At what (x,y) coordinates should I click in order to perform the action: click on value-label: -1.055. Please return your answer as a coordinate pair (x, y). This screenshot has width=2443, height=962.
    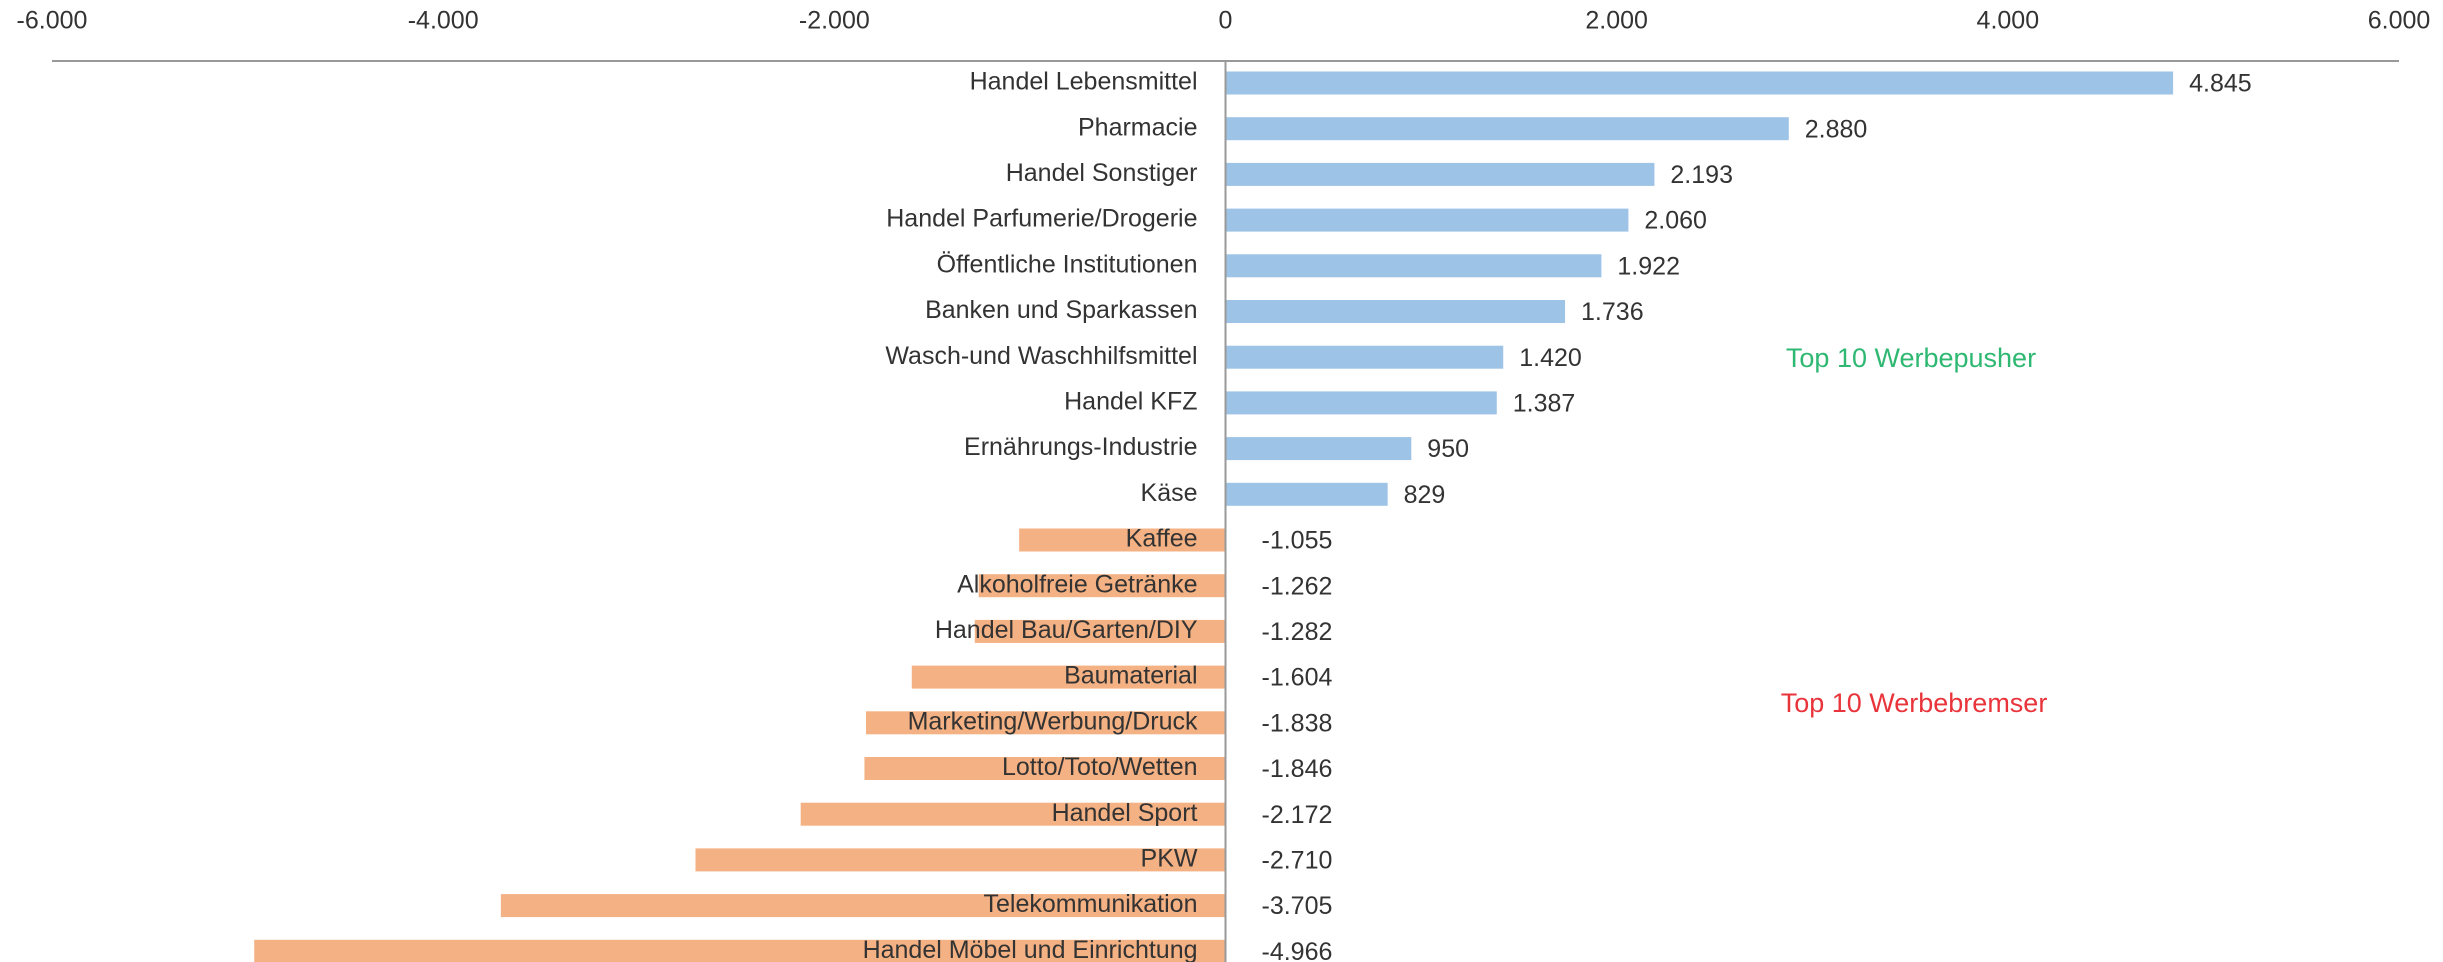
    Looking at the image, I should click on (1297, 541).